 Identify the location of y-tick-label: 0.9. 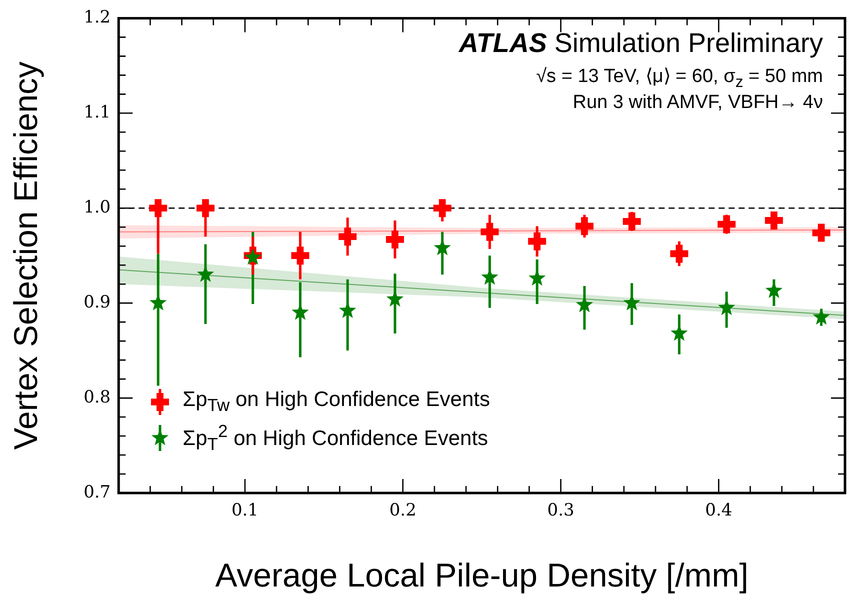
(97, 302).